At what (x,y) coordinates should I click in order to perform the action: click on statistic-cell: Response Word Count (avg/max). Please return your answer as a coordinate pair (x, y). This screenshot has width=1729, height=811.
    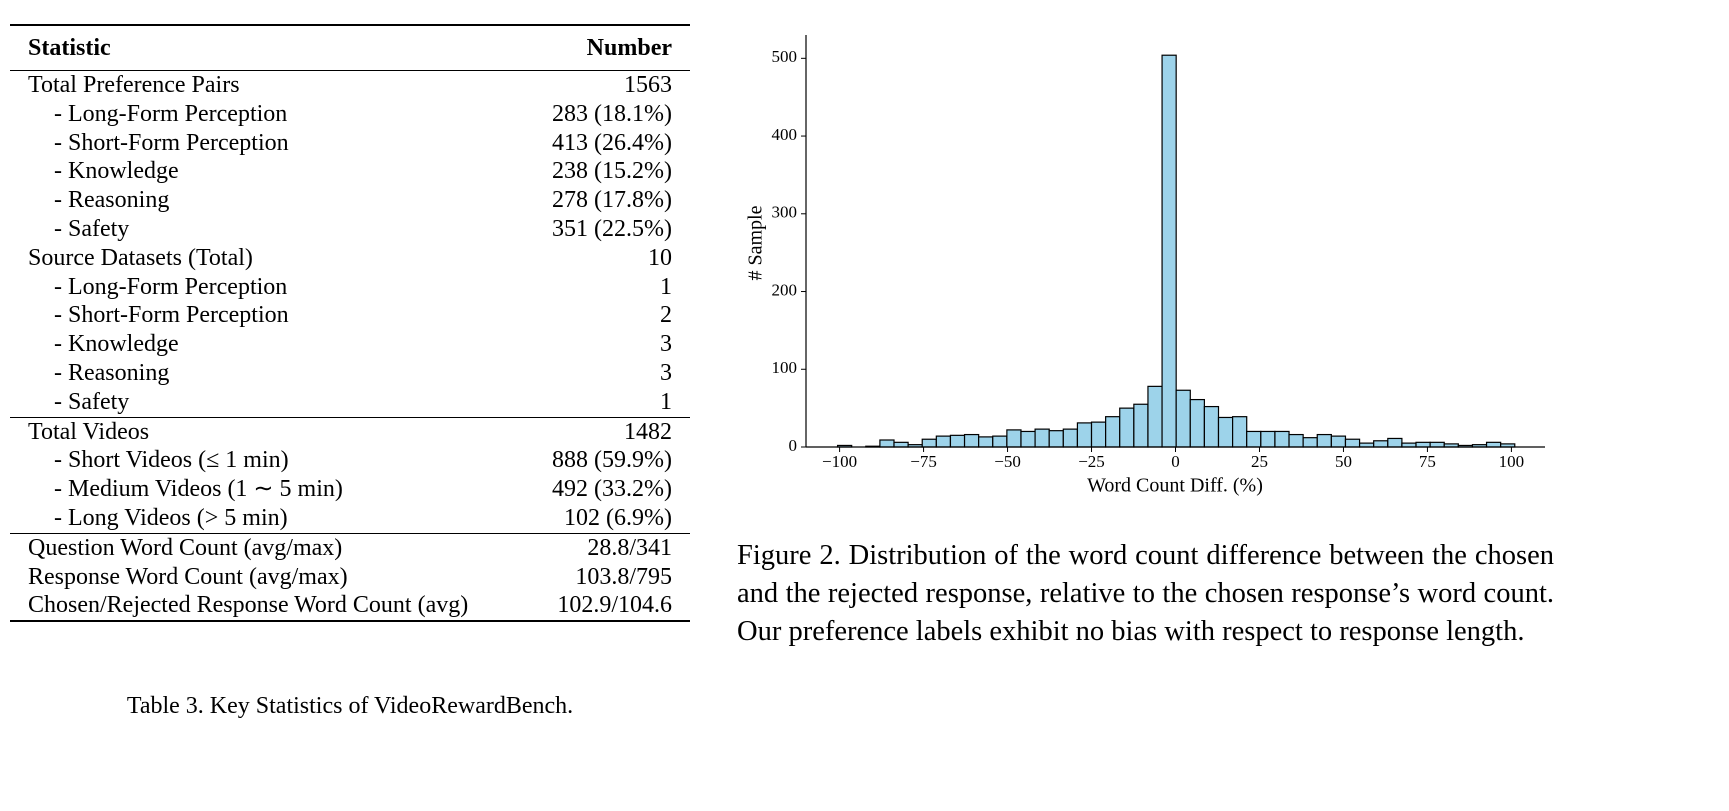
    Looking at the image, I should click on (188, 576).